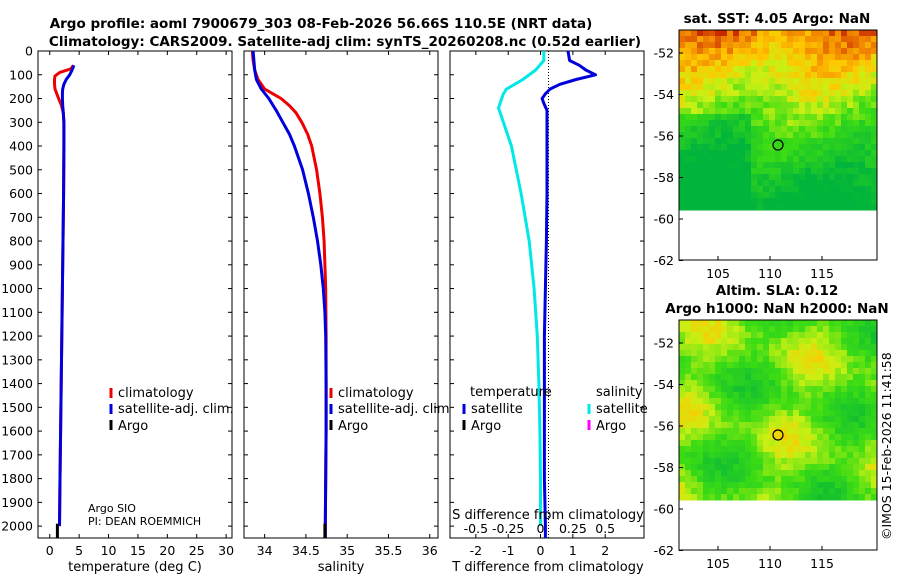  I want to click on s-diff-tick-label: 0.25, so click(573, 528).